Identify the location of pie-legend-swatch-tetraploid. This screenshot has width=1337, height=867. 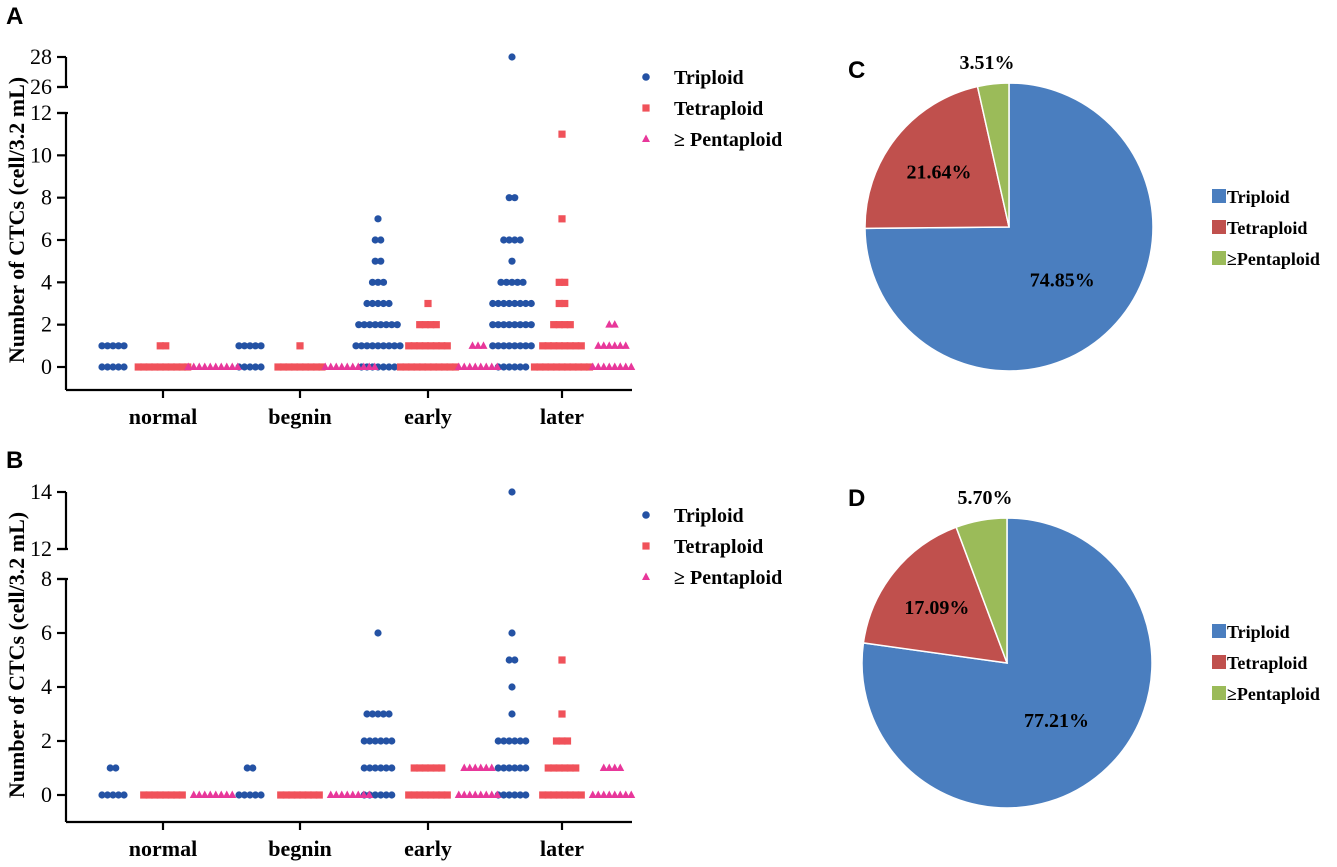
(1219, 227).